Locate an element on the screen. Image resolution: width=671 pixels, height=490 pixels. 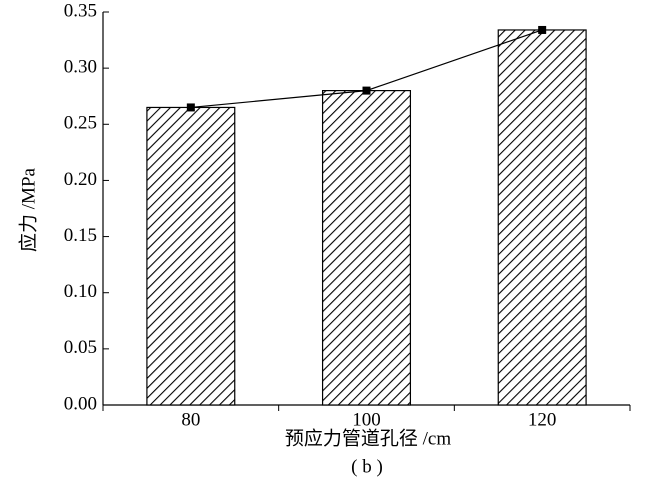
caption: ( b ) is located at coordinates (367, 466).